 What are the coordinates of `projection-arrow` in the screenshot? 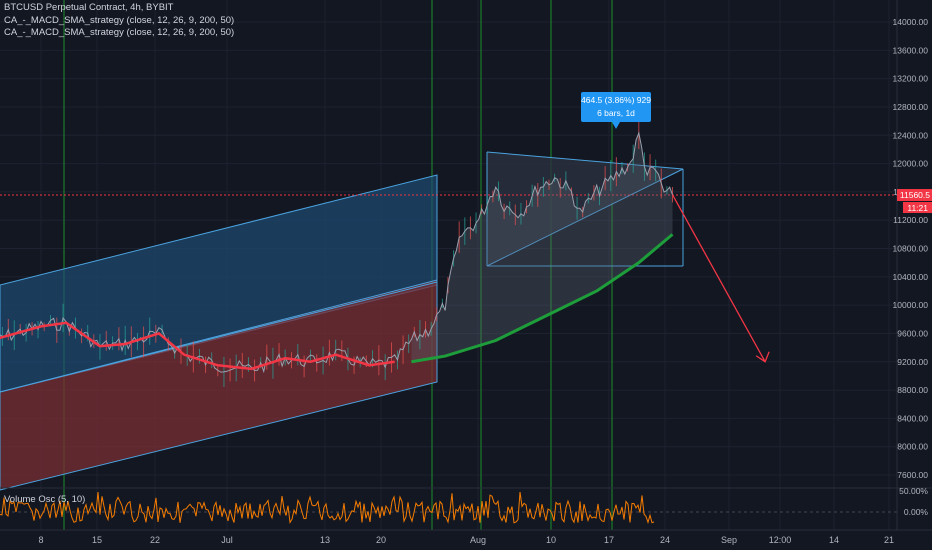 It's located at (720, 278).